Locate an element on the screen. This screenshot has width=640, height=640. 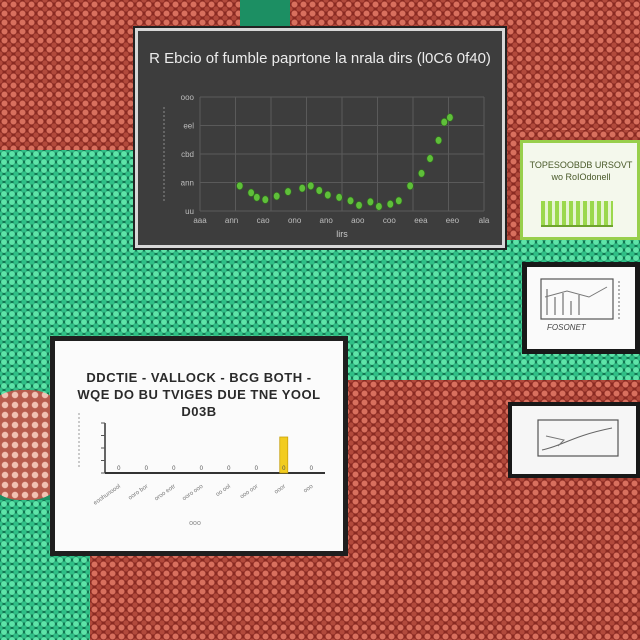
scatter-x-tick-label: aaa is located at coordinates (200, 220).